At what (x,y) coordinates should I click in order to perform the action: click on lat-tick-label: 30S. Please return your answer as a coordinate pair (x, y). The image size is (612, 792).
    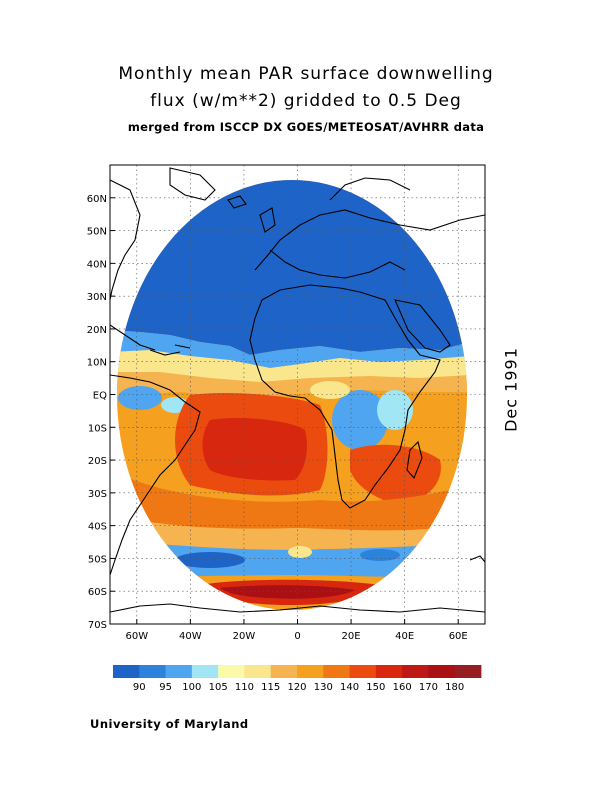
    Looking at the image, I should click on (97, 494).